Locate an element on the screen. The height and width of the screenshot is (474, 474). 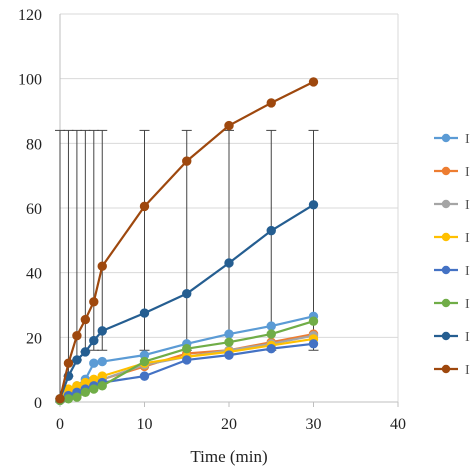
legend-label-4: I is located at coordinates (467, 271).